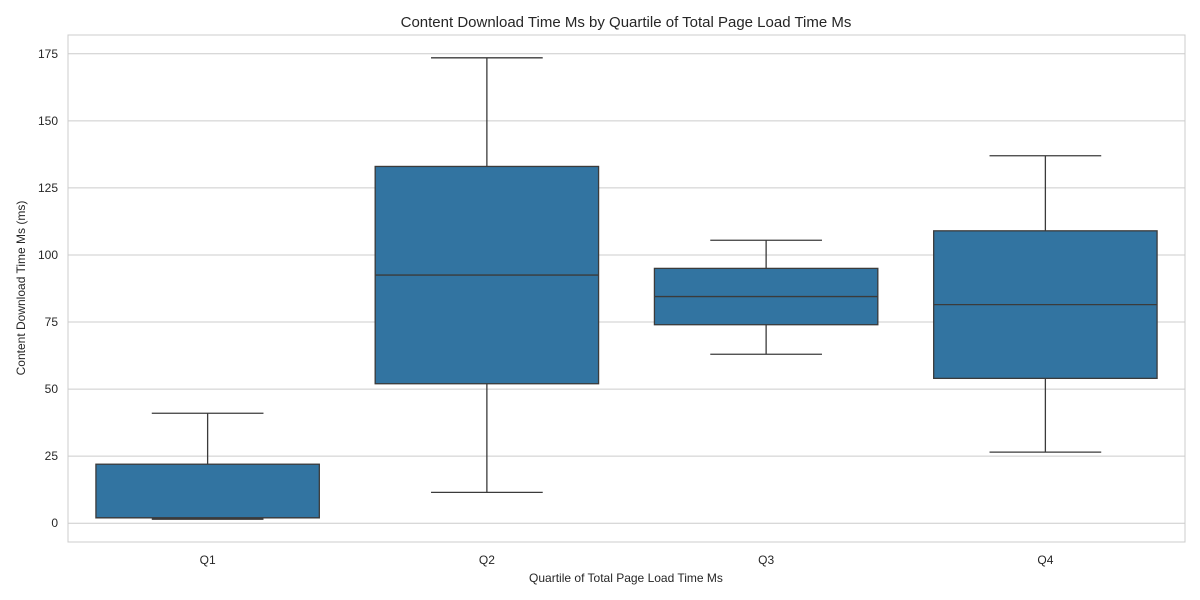 This screenshot has height=600, width=1200. What do you see at coordinates (487, 275) in the screenshot?
I see `box-q2` at bounding box center [487, 275].